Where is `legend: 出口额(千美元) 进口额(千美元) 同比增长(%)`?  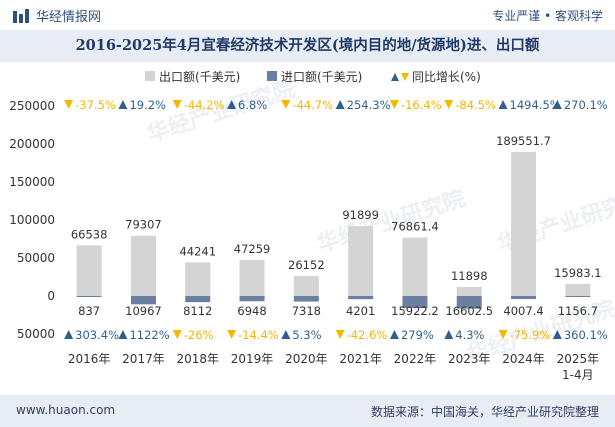 legend: 出口额(千美元) 进口额(千美元) 同比增长(%) is located at coordinates (313, 77).